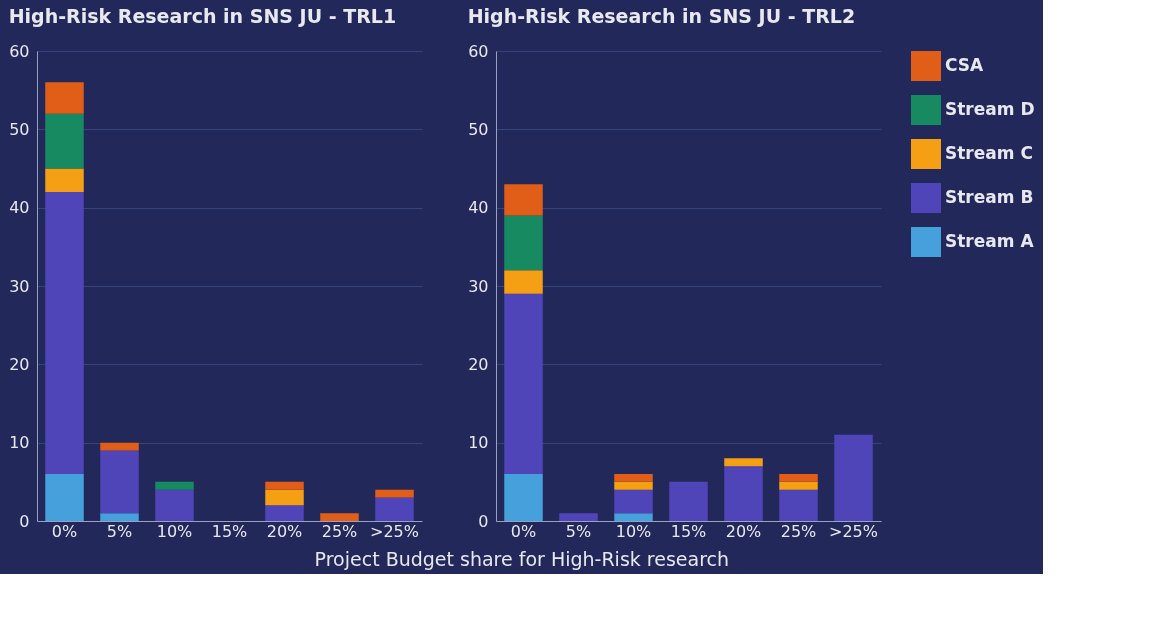 The width and height of the screenshot is (1176, 632). What do you see at coordinates (965, 65) in the screenshot?
I see `legend-label: CSA` at bounding box center [965, 65].